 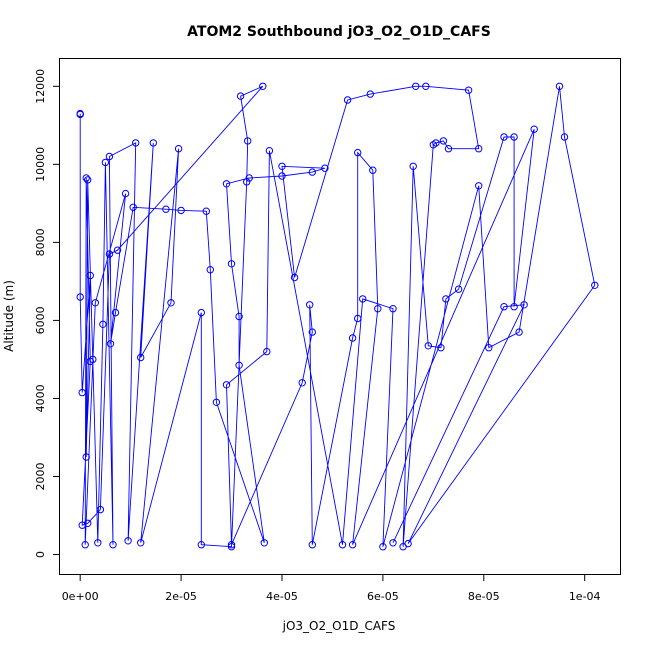 I want to click on x-axis: 0e+00 2e-05 4e-05 6e-05 8e-05 1e-04, so click(x=331, y=588).